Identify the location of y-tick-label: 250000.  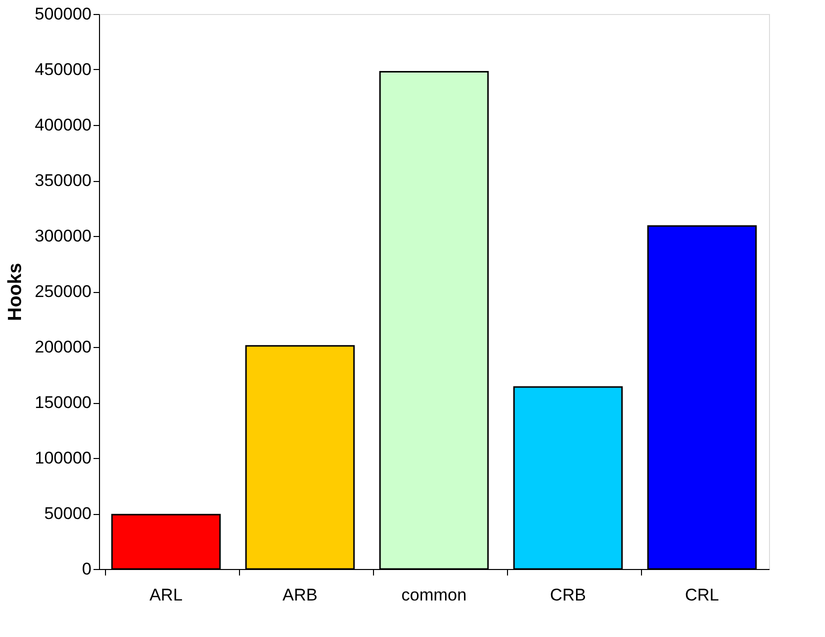
(63, 291).